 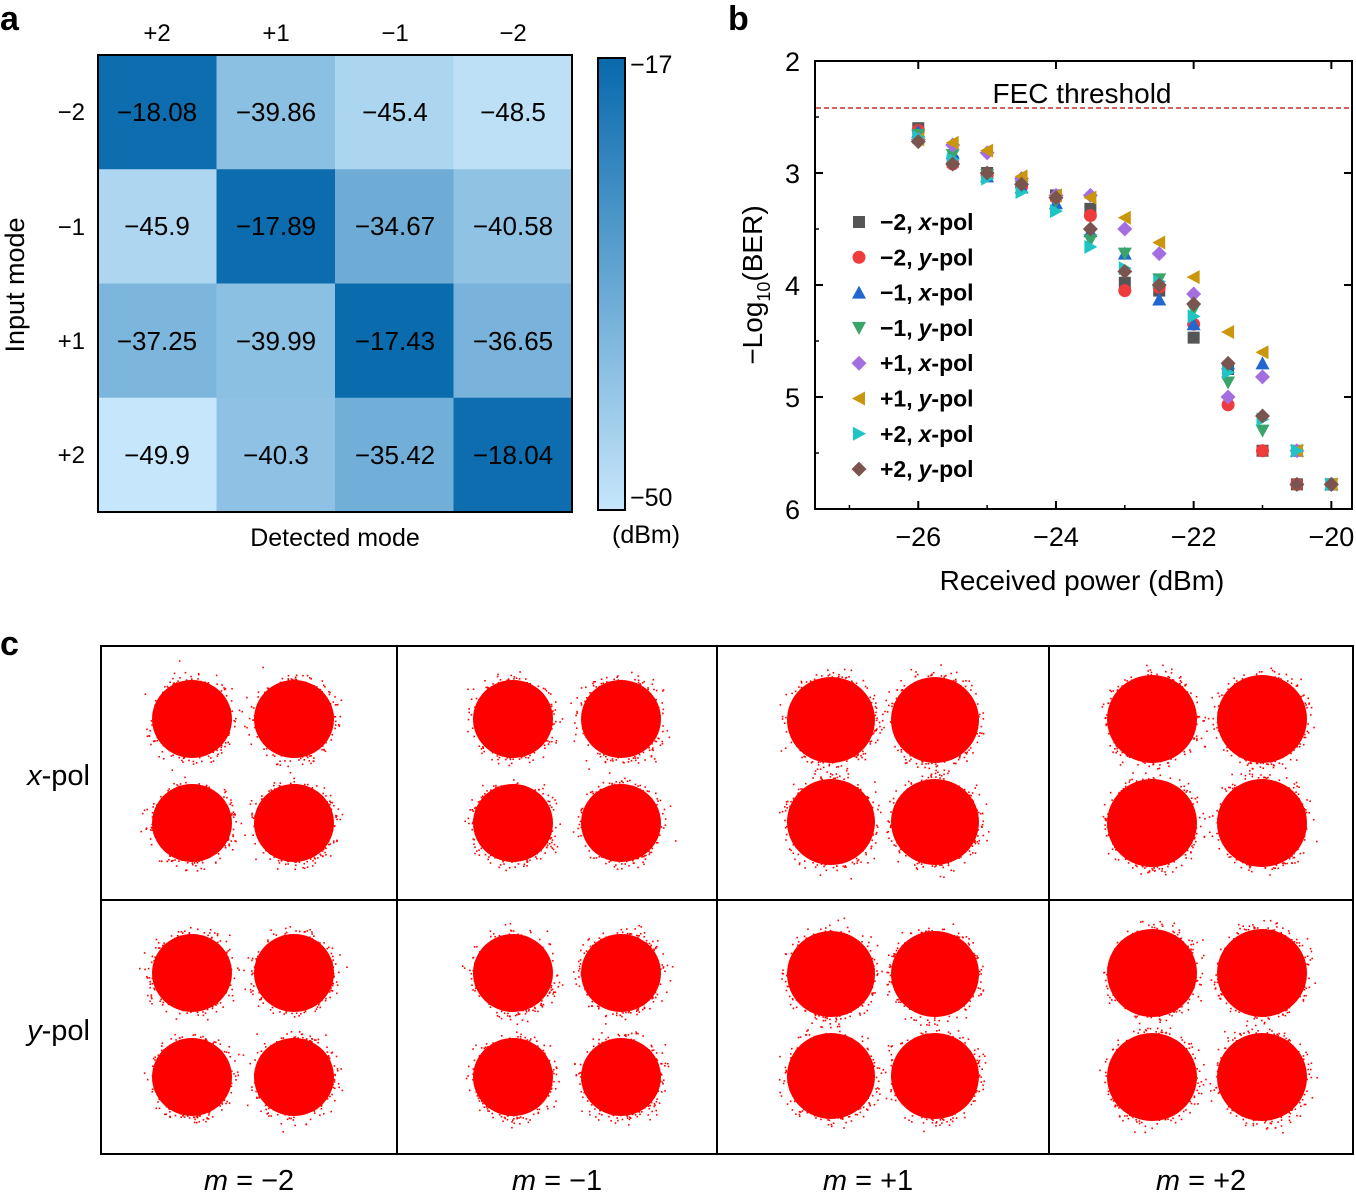 What do you see at coordinates (157, 226) in the screenshot?
I see `heatmap-cell` at bounding box center [157, 226].